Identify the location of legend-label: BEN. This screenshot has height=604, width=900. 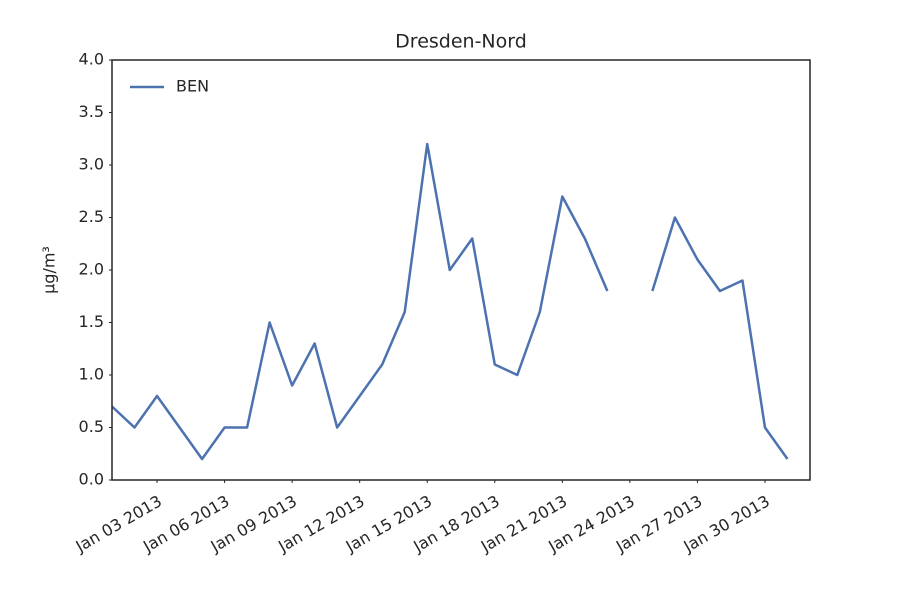
(192, 86).